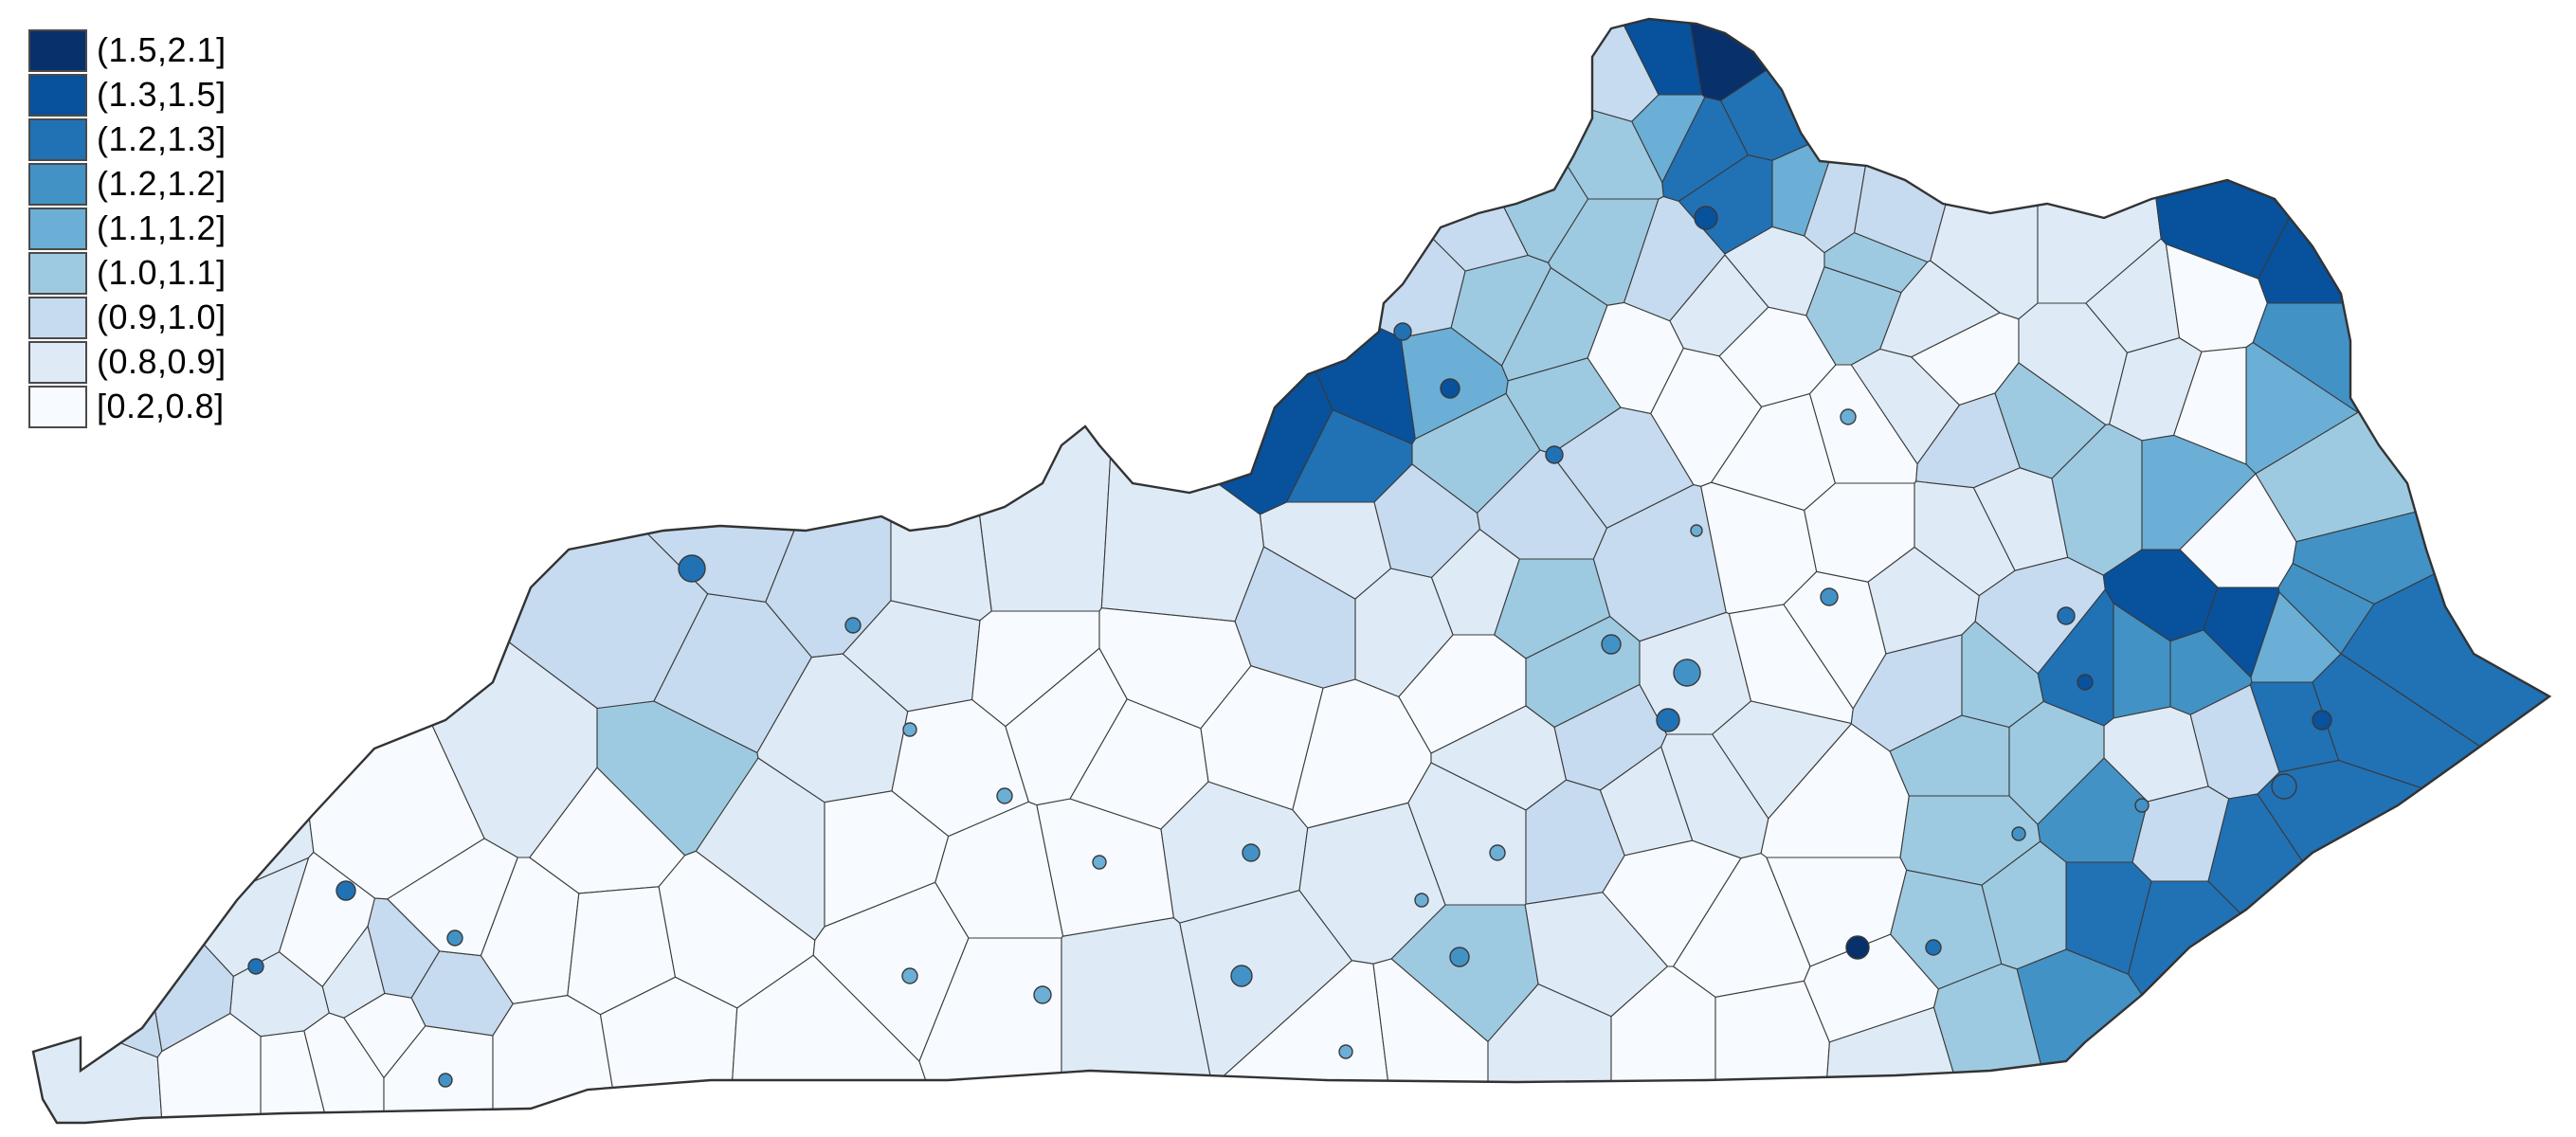 The width and height of the screenshot is (2576, 1137). I want to click on legend-label: (1.3,1.5], so click(162, 94).